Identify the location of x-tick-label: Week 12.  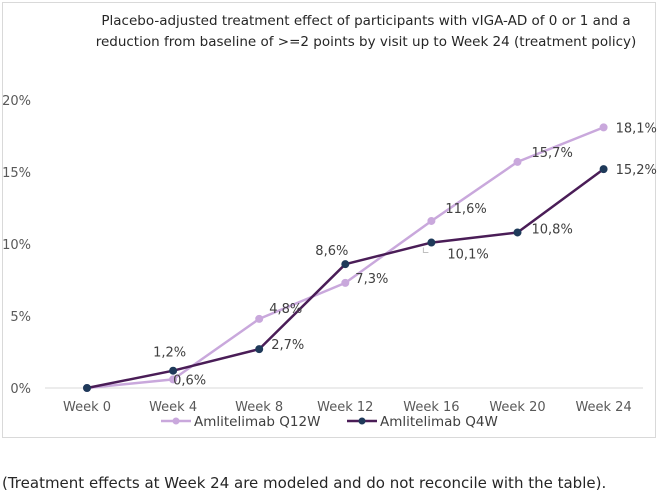
(345, 407).